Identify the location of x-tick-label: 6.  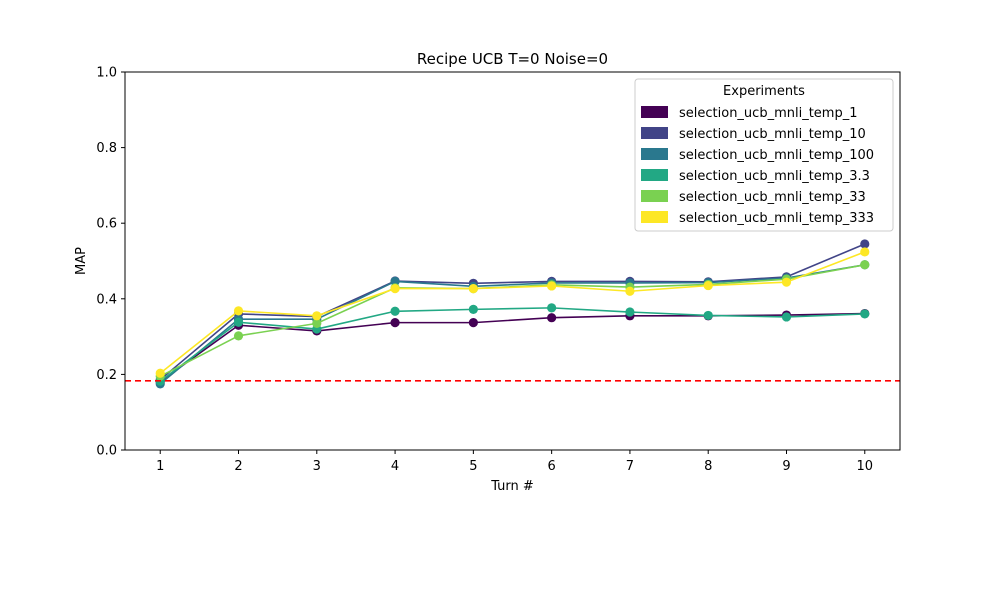
(552, 466).